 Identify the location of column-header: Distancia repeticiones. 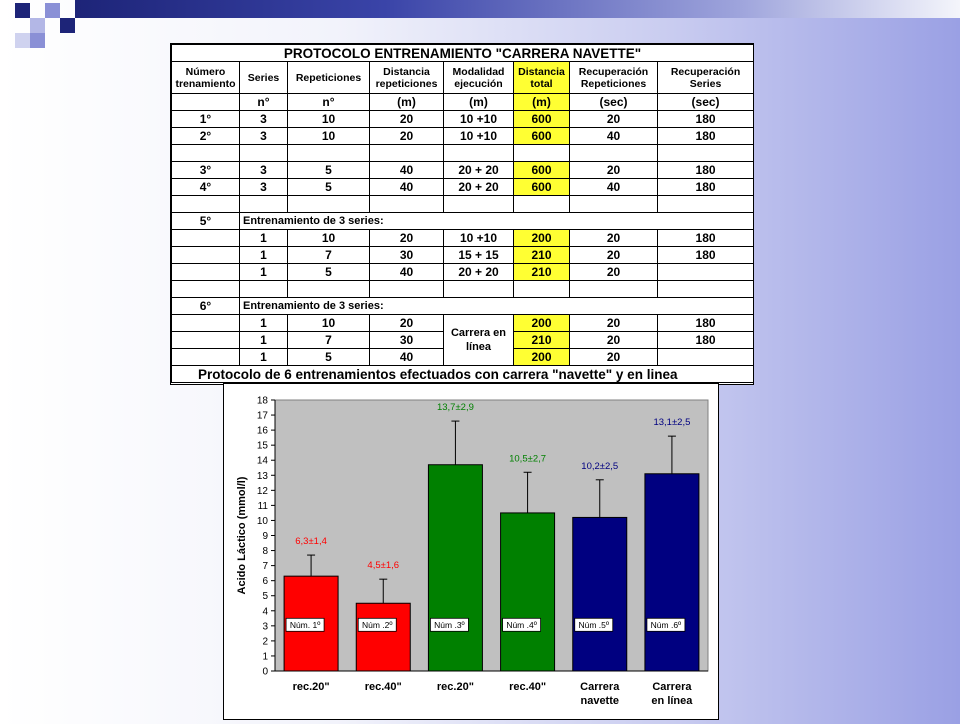
(406, 77).